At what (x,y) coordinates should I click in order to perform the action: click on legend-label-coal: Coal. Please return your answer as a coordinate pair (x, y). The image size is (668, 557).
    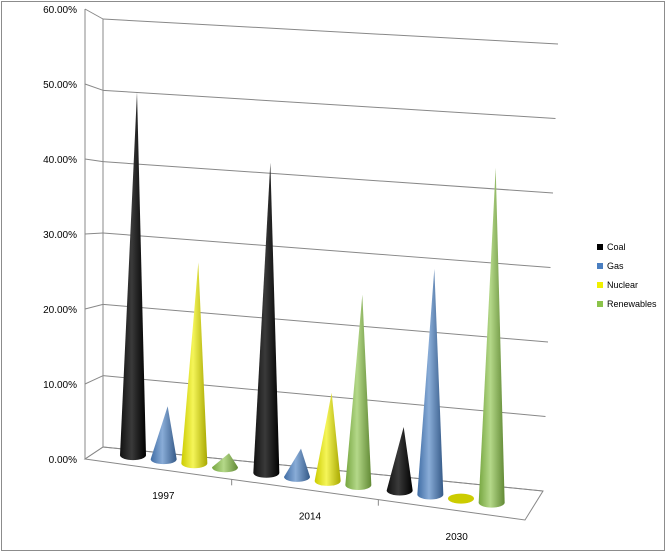
    Looking at the image, I should click on (616, 247).